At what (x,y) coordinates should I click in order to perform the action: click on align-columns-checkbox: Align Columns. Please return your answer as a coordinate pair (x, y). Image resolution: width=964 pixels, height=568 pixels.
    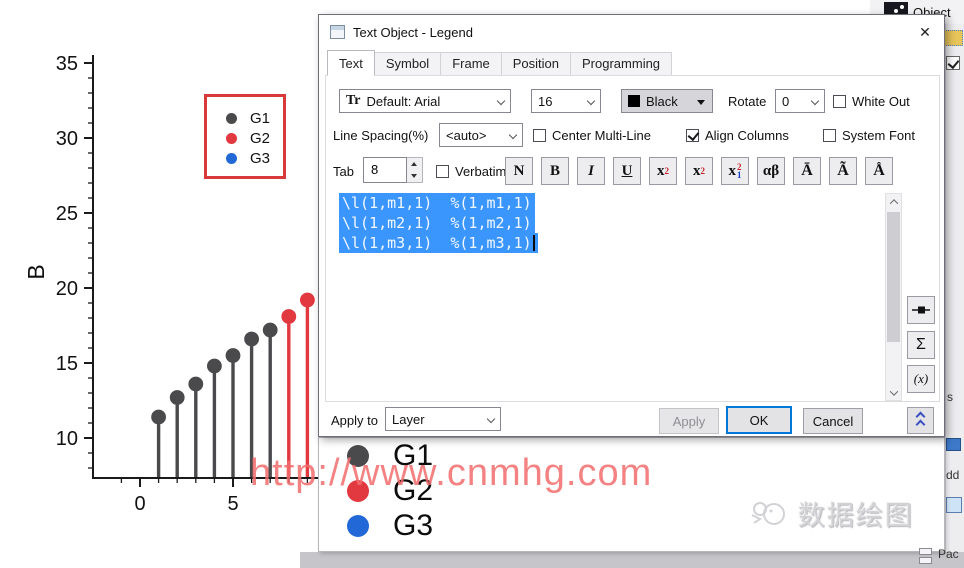
    Looking at the image, I should click on (737, 135).